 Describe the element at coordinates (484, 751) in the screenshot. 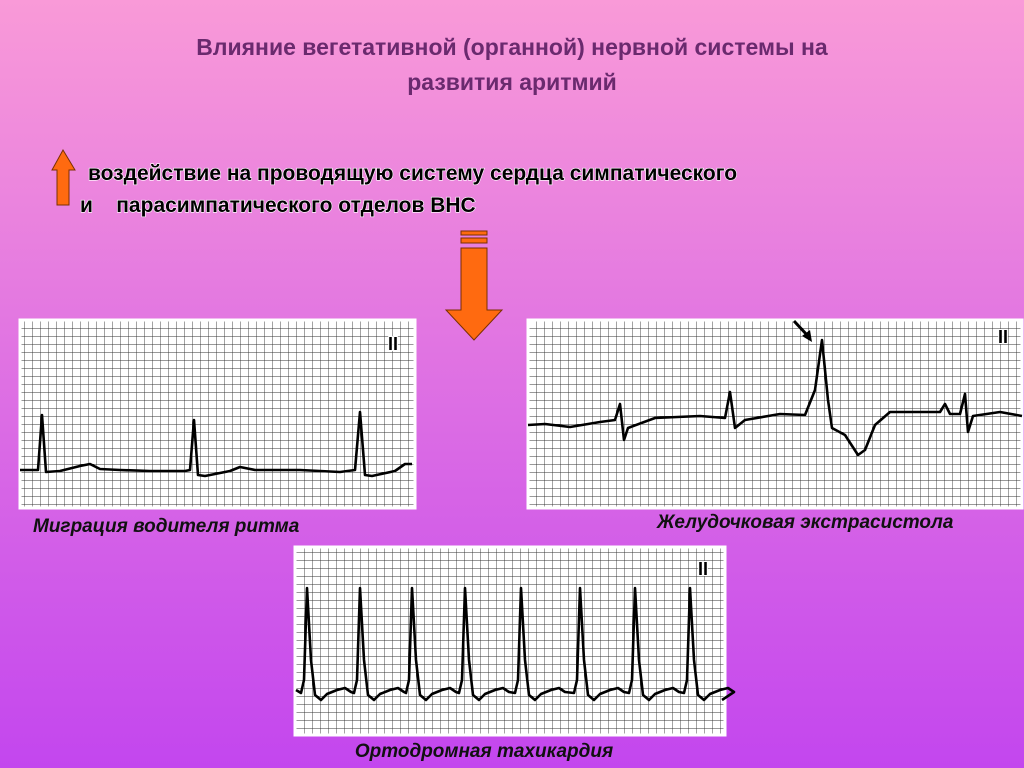

I see `caption: Ортодромная тахикардия` at that location.